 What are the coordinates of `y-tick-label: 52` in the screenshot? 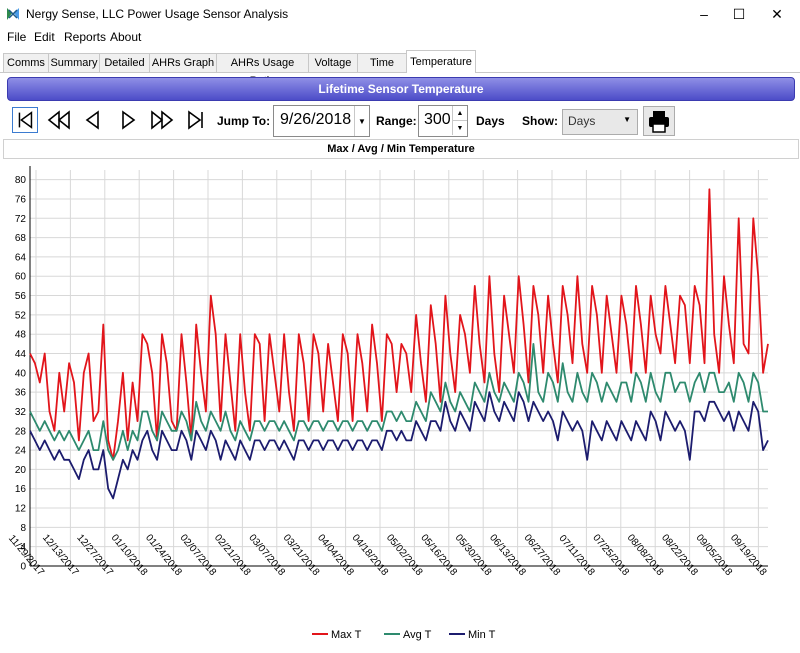 It's located at (21, 315).